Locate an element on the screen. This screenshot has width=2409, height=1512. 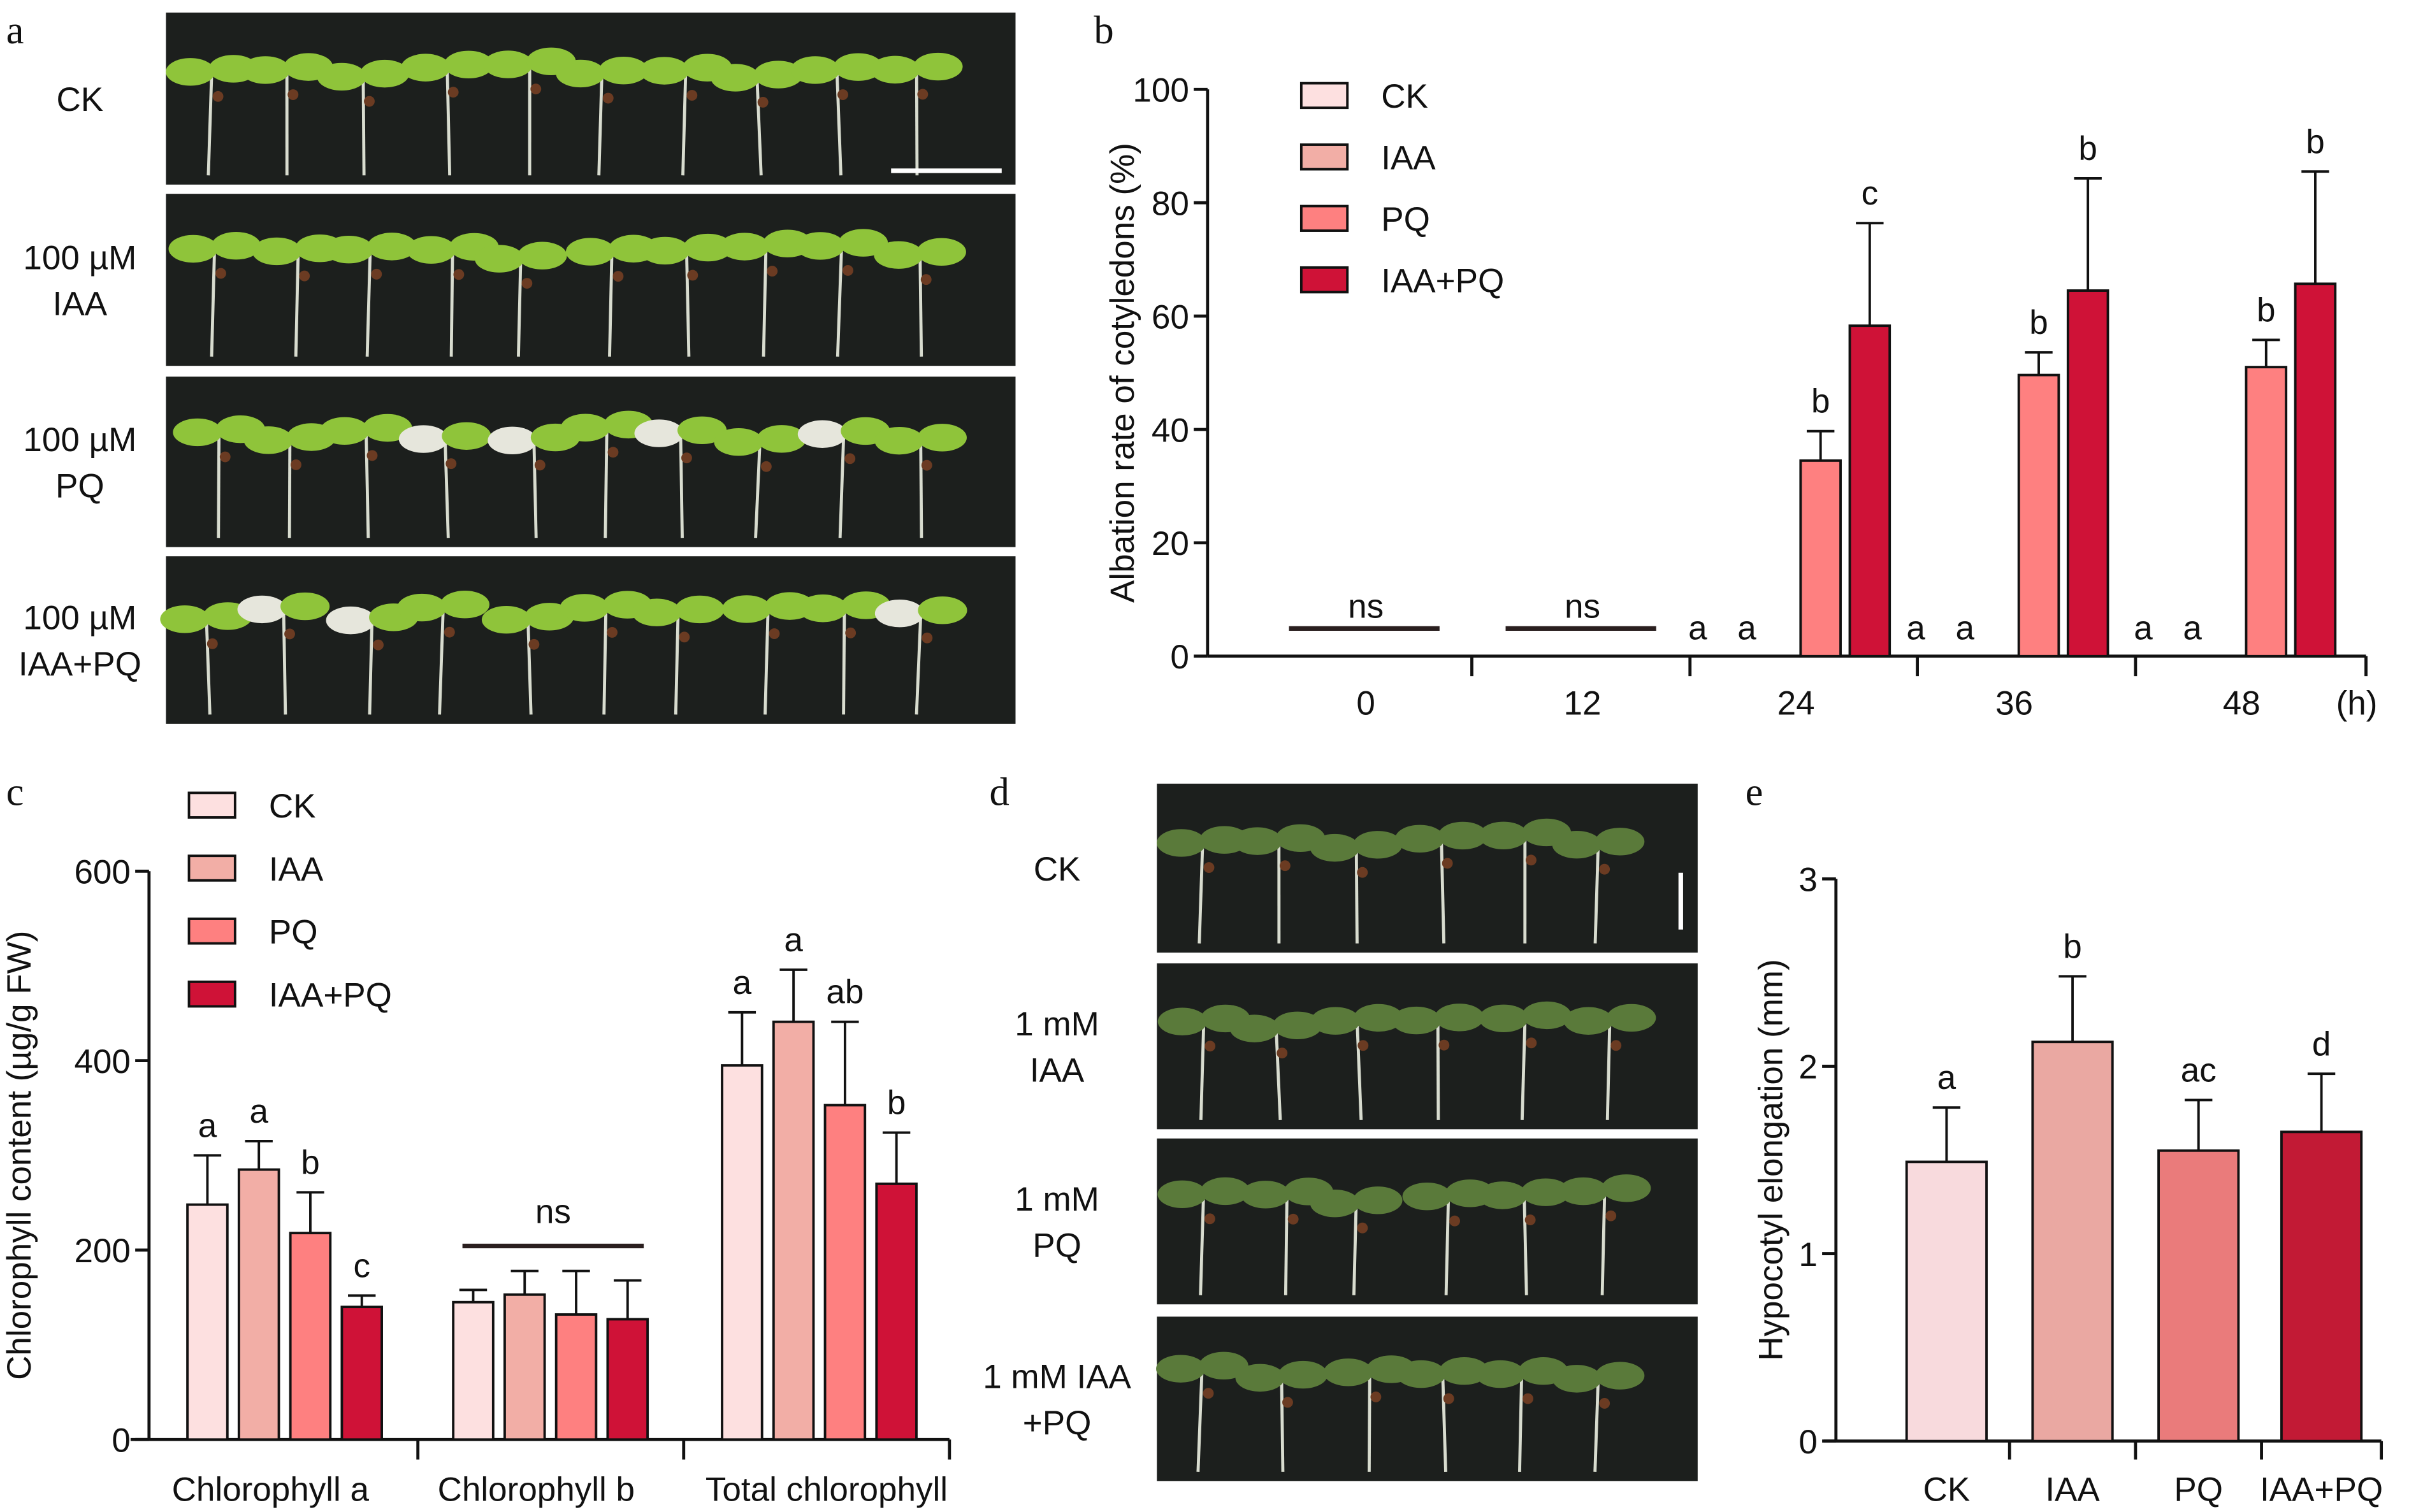
row-label: +PQ is located at coordinates (1057, 1423).